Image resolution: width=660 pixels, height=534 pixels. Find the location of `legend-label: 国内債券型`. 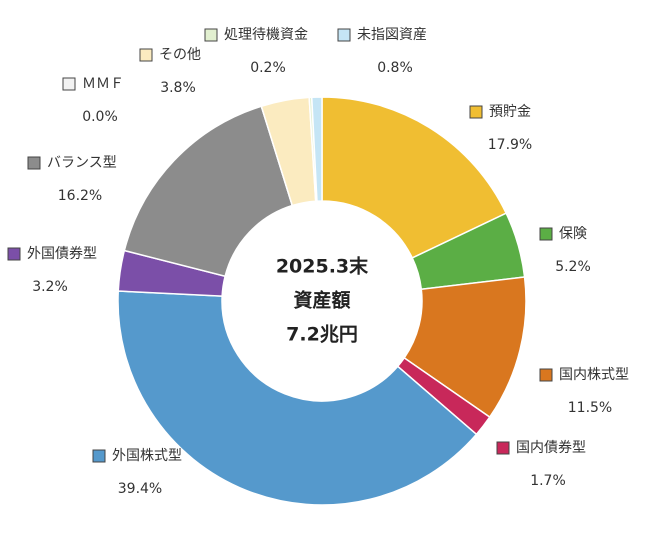

legend-label: 国内債券型 is located at coordinates (551, 448).